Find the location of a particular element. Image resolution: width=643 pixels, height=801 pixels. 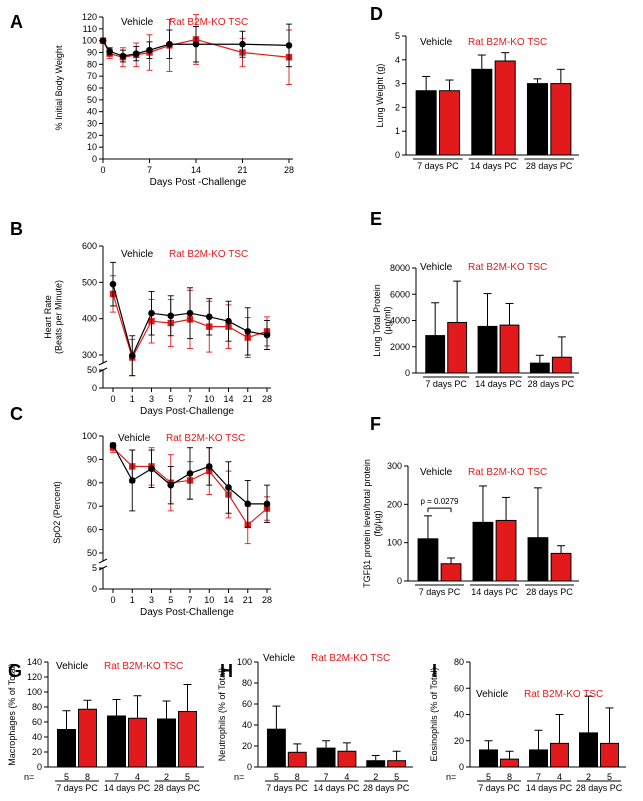

y-tick-label: 3 is located at coordinates (397, 84).